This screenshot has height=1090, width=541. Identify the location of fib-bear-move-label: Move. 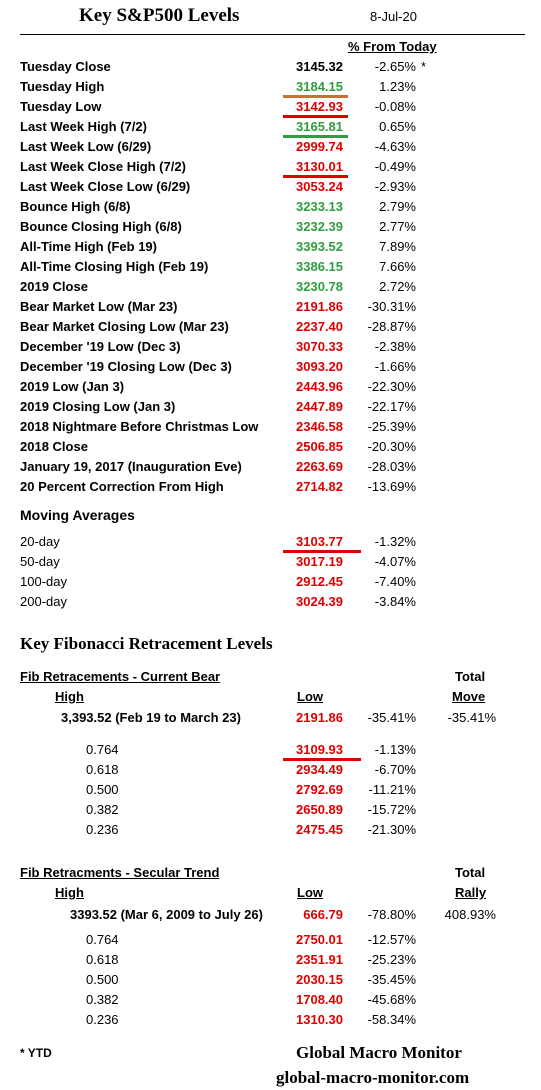
(469, 696).